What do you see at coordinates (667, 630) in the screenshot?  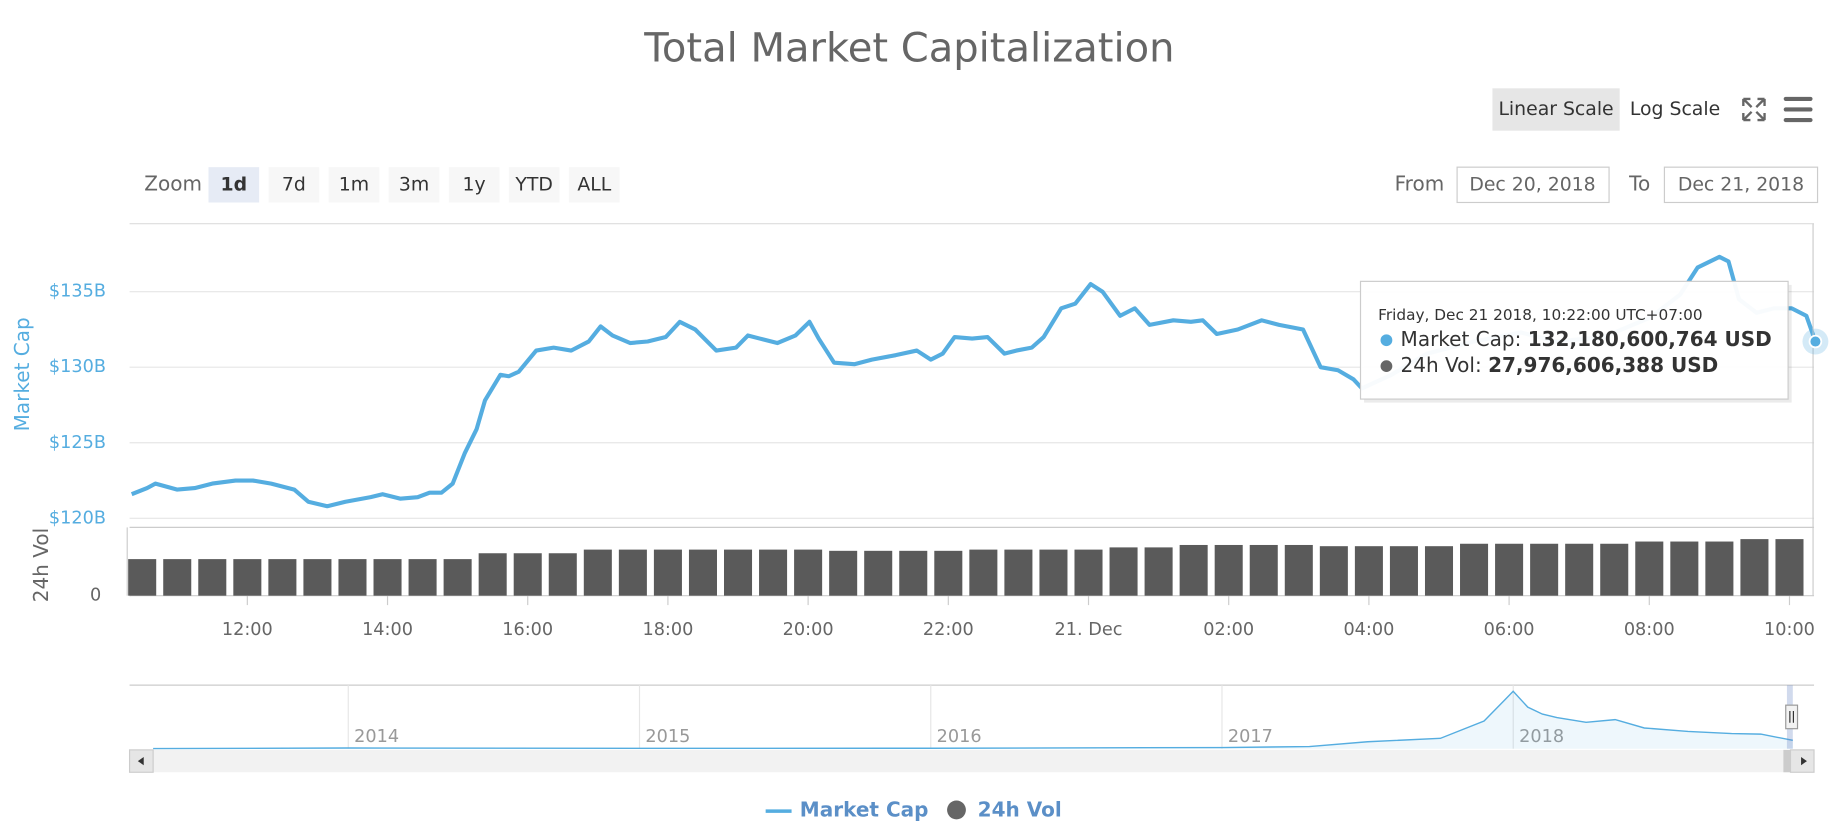 I see `x-tick-label: 18:00` at bounding box center [667, 630].